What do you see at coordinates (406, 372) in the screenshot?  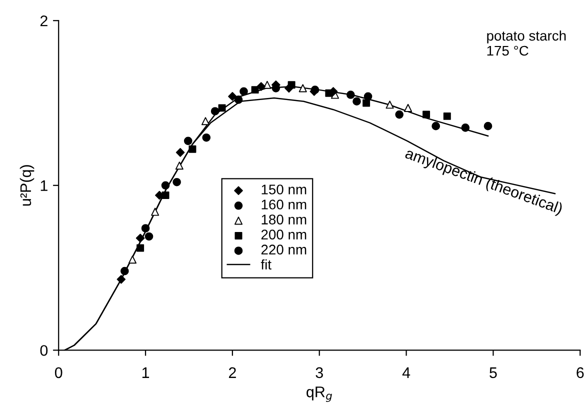 I see `x-tick-label: 4` at bounding box center [406, 372].